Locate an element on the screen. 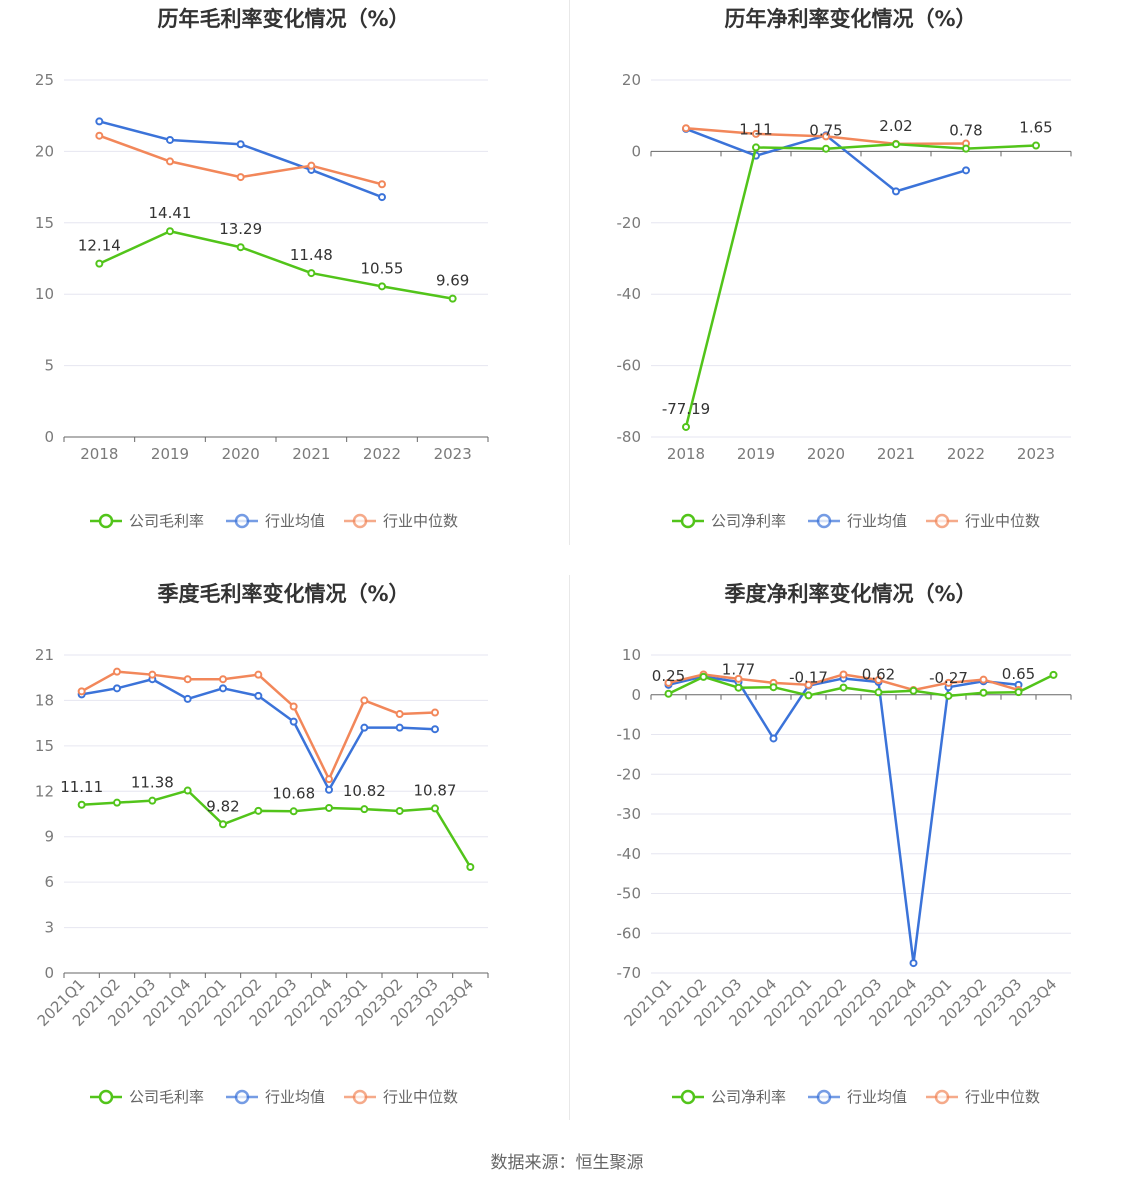 This screenshot has width=1134, height=1188. x-tick-label: 2020 is located at coordinates (826, 454).